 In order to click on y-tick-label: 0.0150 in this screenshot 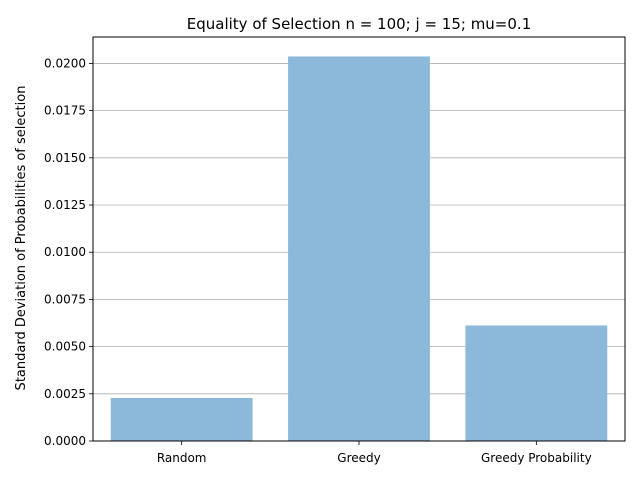, I will do `click(65, 158)`.